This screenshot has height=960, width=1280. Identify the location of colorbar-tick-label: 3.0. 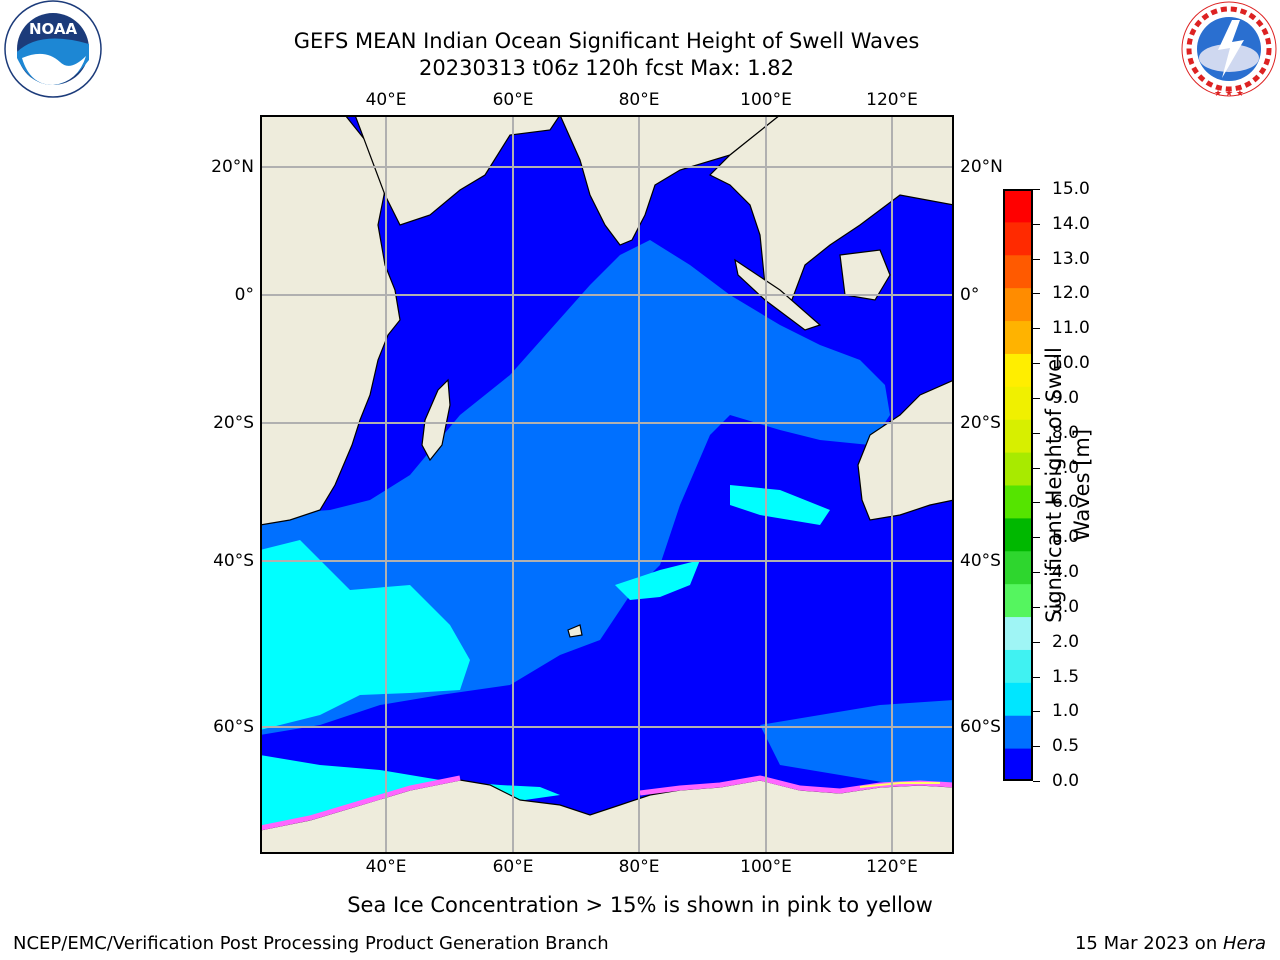
(1066, 606).